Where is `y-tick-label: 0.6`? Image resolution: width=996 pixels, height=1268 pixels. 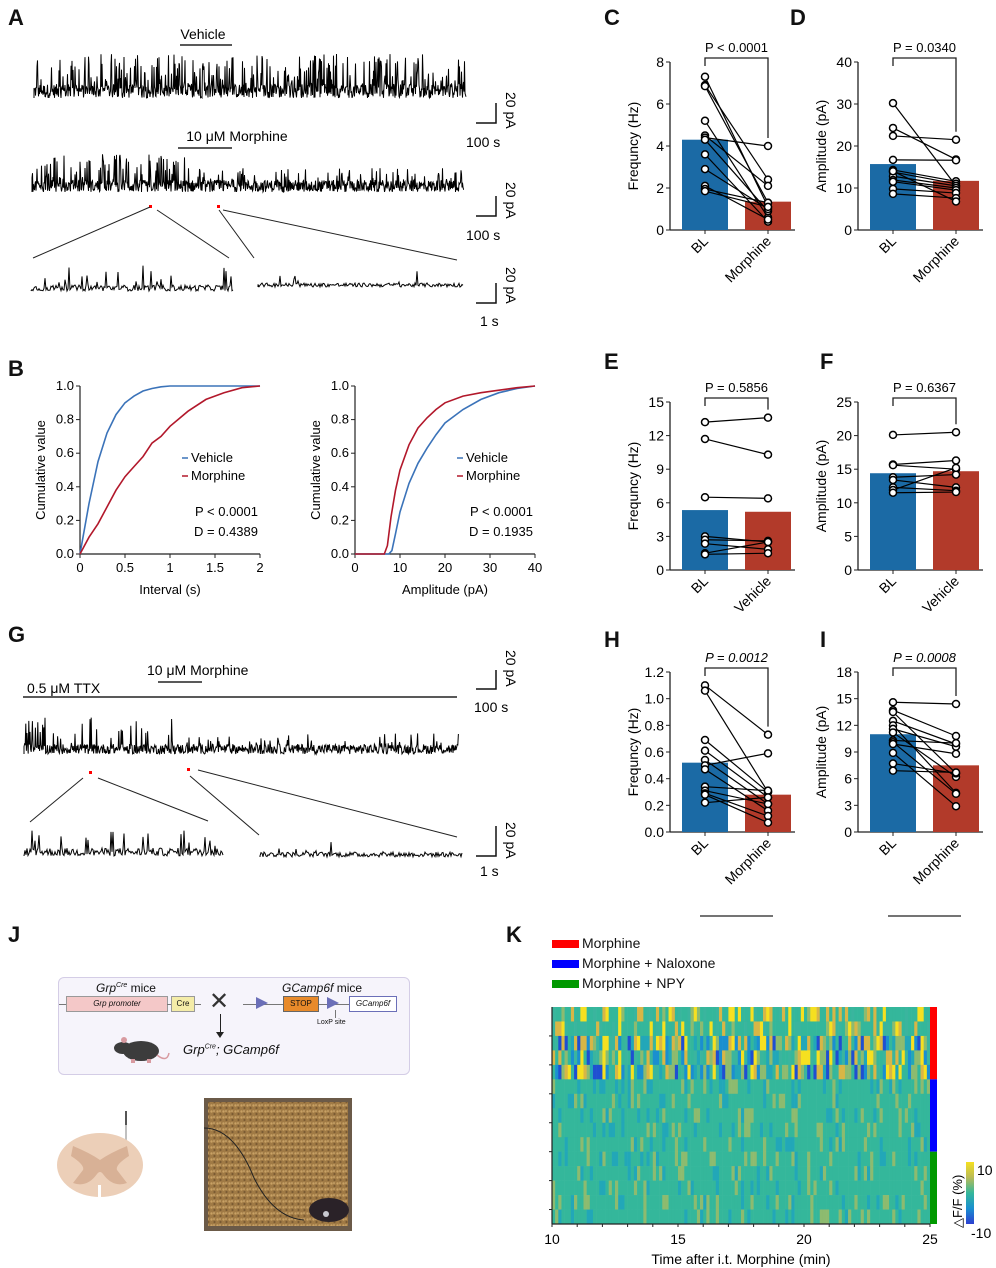
y-tick-label: 0.6 is located at coordinates (340, 452).